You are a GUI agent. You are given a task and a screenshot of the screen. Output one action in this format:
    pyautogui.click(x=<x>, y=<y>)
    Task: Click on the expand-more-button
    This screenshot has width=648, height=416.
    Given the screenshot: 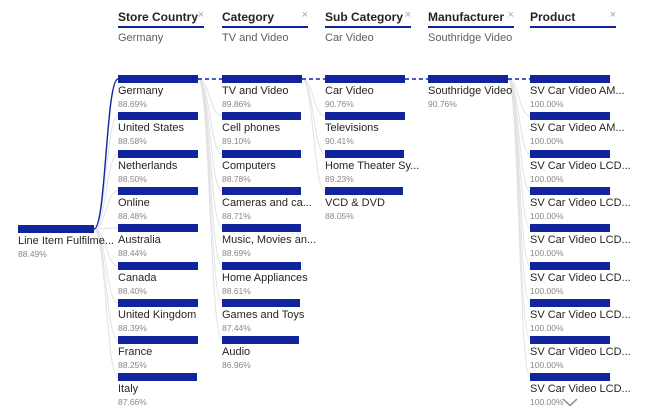 What is the action you would take?
    pyautogui.click(x=570, y=402)
    